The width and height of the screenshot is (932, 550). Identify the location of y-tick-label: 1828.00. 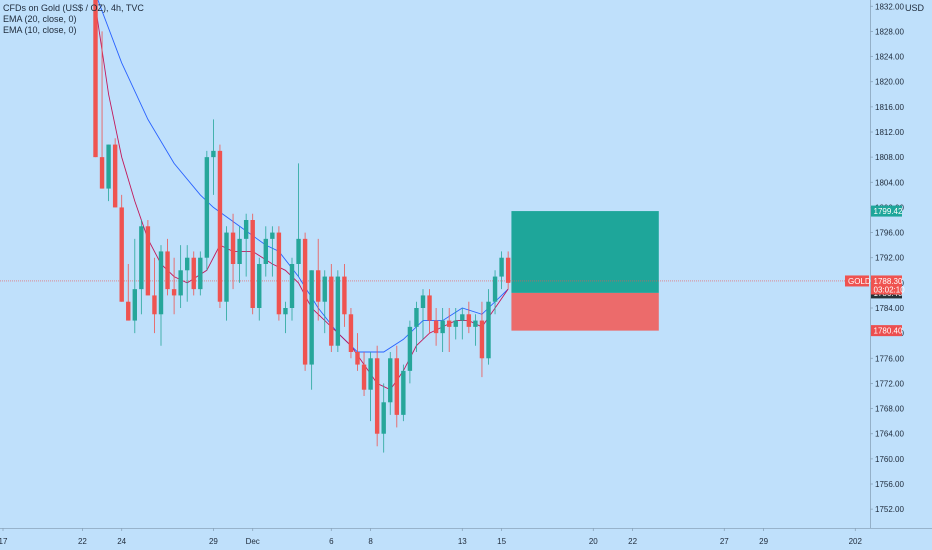
(889, 31).